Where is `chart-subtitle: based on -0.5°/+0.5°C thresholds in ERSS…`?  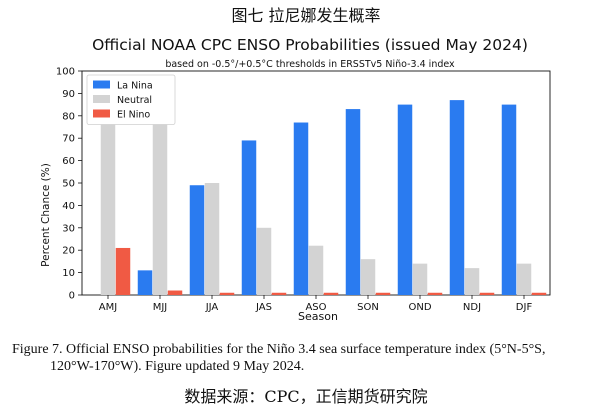 chart-subtitle: based on -0.5°/+0.5°C thresholds in ERSS… is located at coordinates (310, 64).